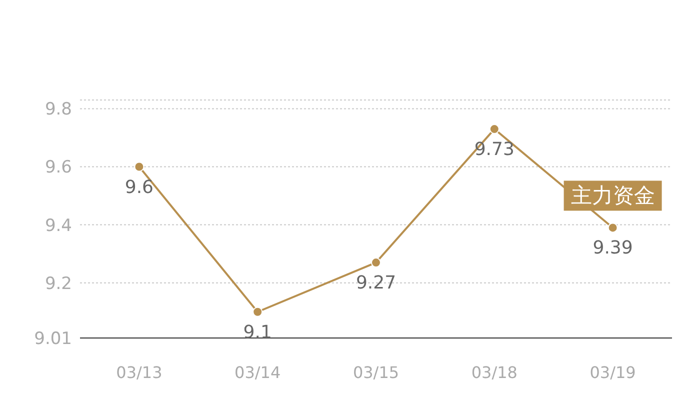 The height and width of the screenshot is (400, 700). What do you see at coordinates (58, 168) in the screenshot?
I see `y-tick-label: 9.6` at bounding box center [58, 168].